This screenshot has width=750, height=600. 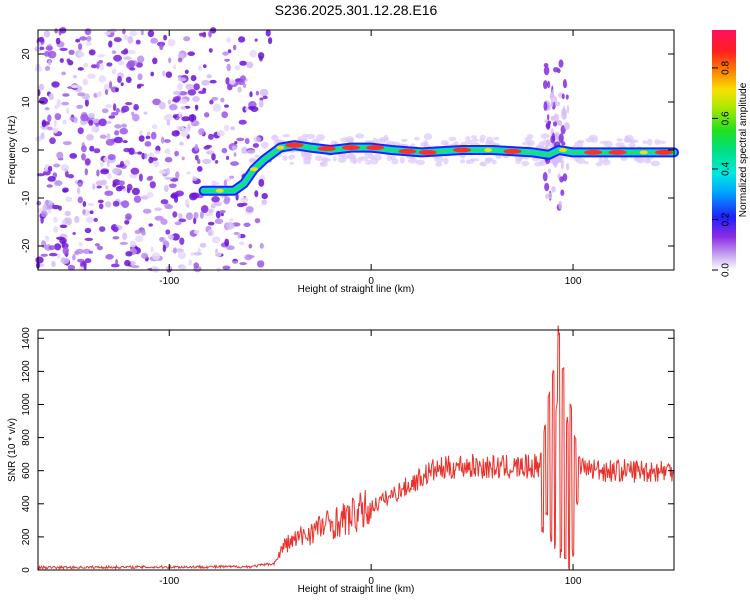 What do you see at coordinates (26, 437) in the screenshot?
I see `snr-y-tick-label: 800` at bounding box center [26, 437].